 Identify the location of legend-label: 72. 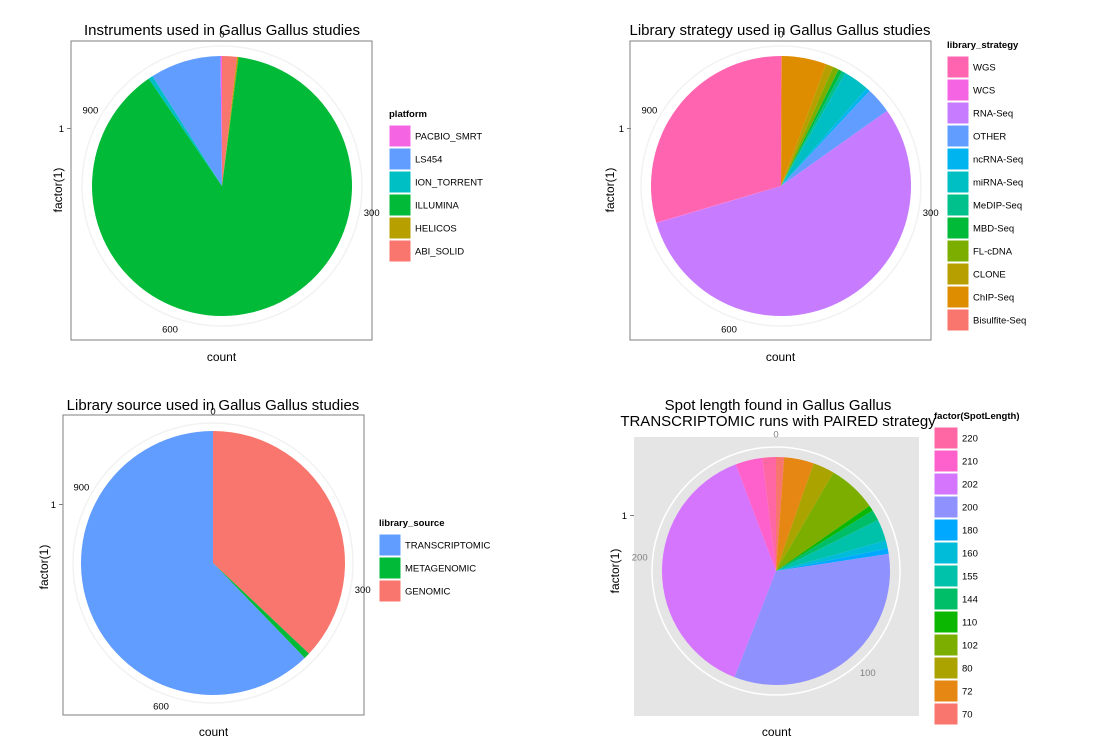
(967, 692).